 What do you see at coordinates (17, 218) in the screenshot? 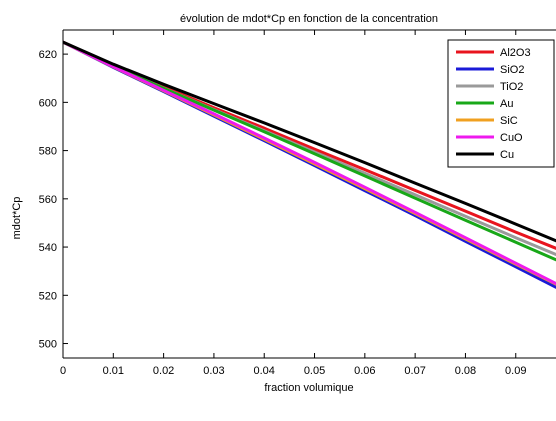
I see `y-axis-label: mdot*Cp` at bounding box center [17, 218].